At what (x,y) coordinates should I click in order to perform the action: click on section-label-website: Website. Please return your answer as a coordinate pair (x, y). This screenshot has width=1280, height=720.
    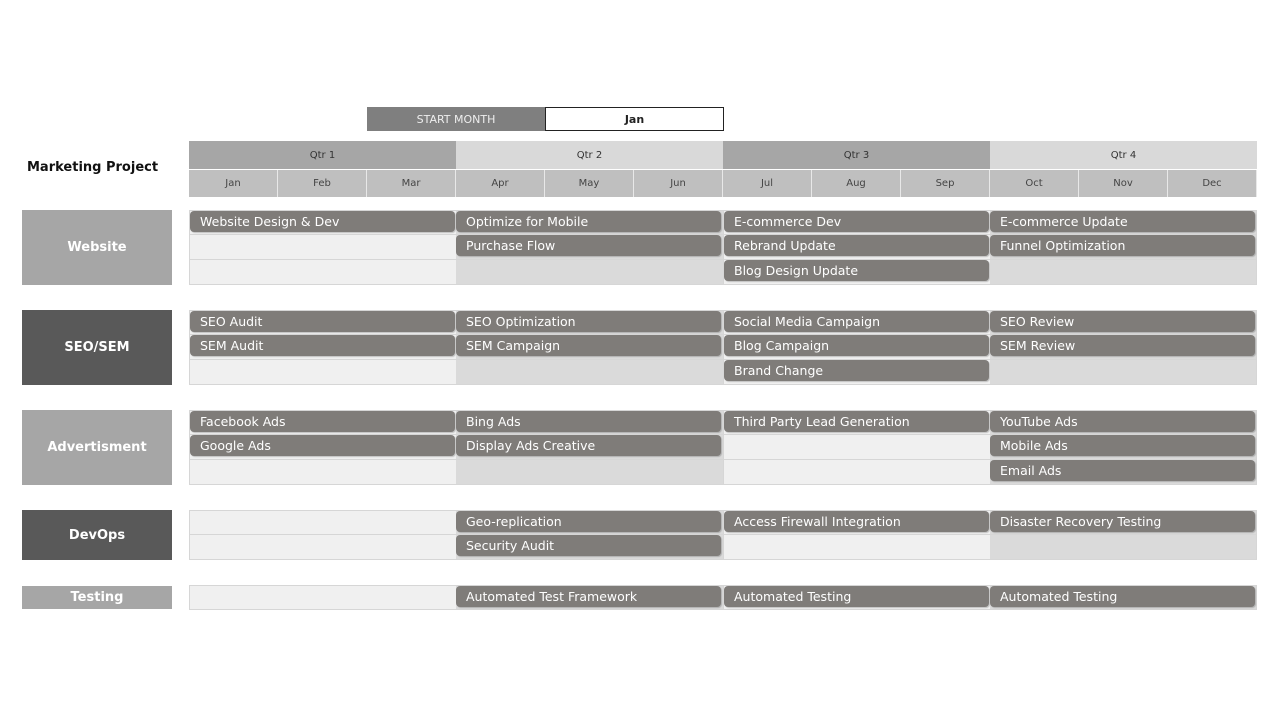
    Looking at the image, I should click on (97, 247).